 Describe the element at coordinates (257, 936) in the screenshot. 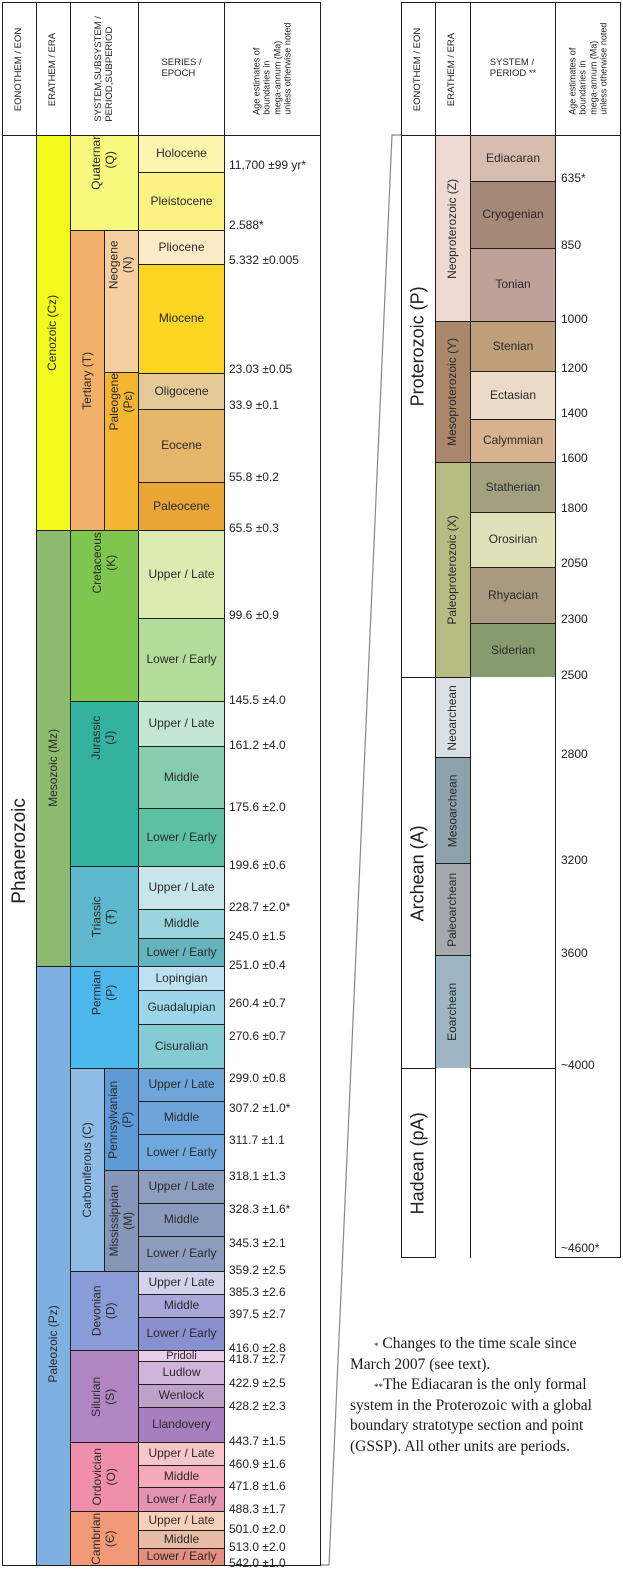

I see `age-label: 245.0 ±1.5` at that location.